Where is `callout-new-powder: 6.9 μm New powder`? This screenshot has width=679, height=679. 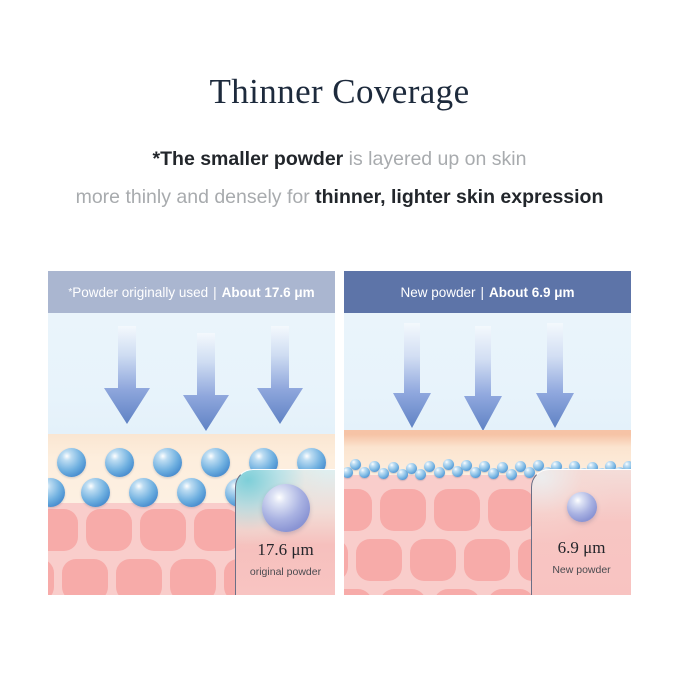
callout-new-powder: 6.9 μm New powder is located at coordinates (581, 532).